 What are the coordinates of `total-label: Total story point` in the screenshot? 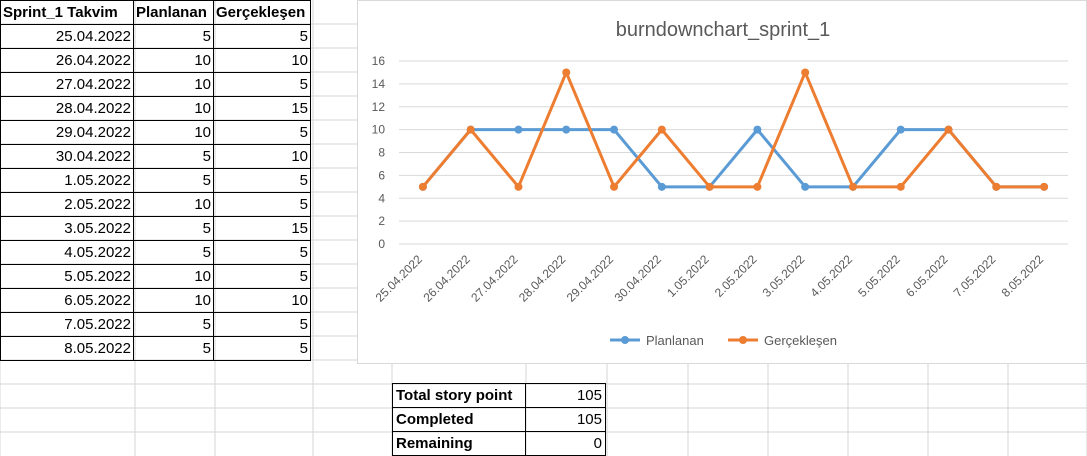 It's located at (459, 395).